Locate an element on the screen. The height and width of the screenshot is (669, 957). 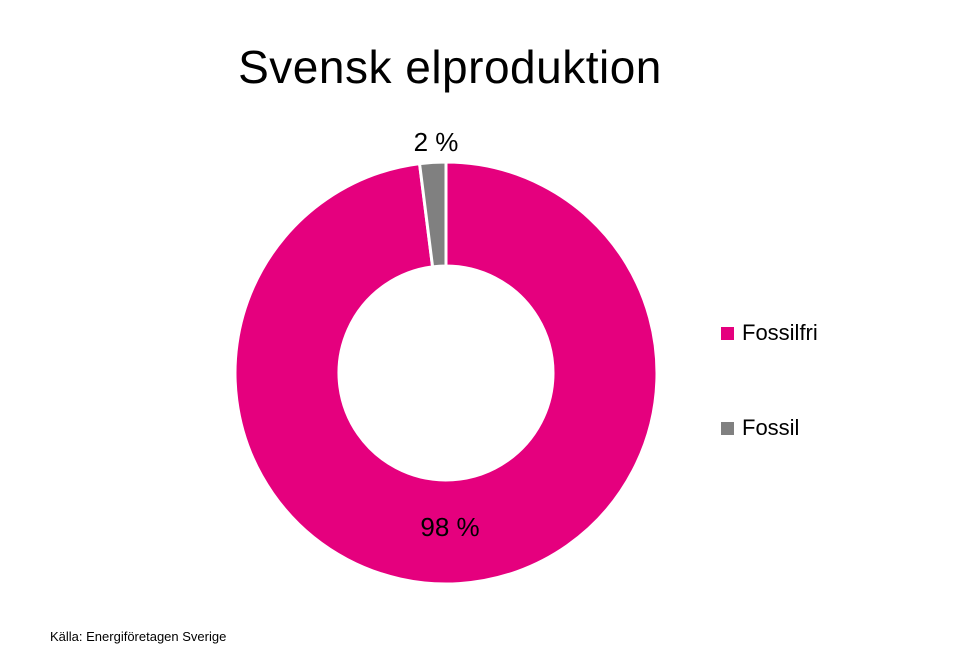
legend: Fossilfri Fossil is located at coordinates (769, 380).